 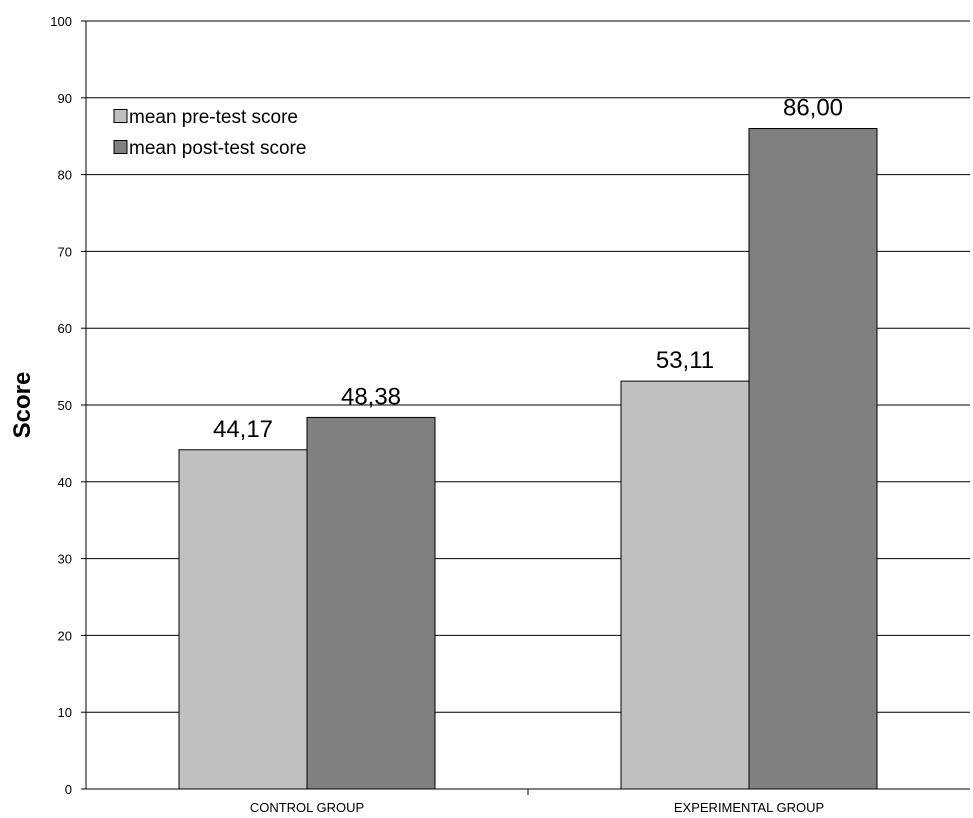 What do you see at coordinates (685, 585) in the screenshot?
I see `bar-pre-test-experimental` at bounding box center [685, 585].